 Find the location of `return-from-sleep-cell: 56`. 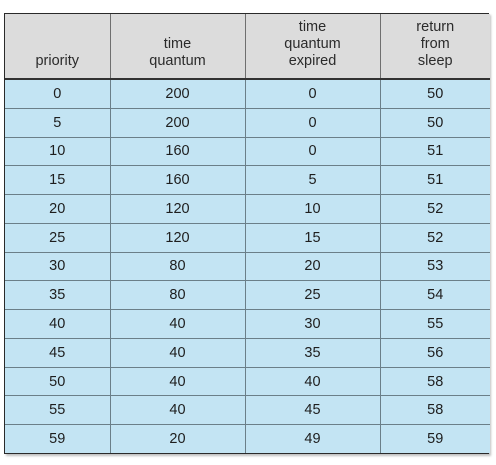

return-from-sleep-cell: 56 is located at coordinates (434, 352).